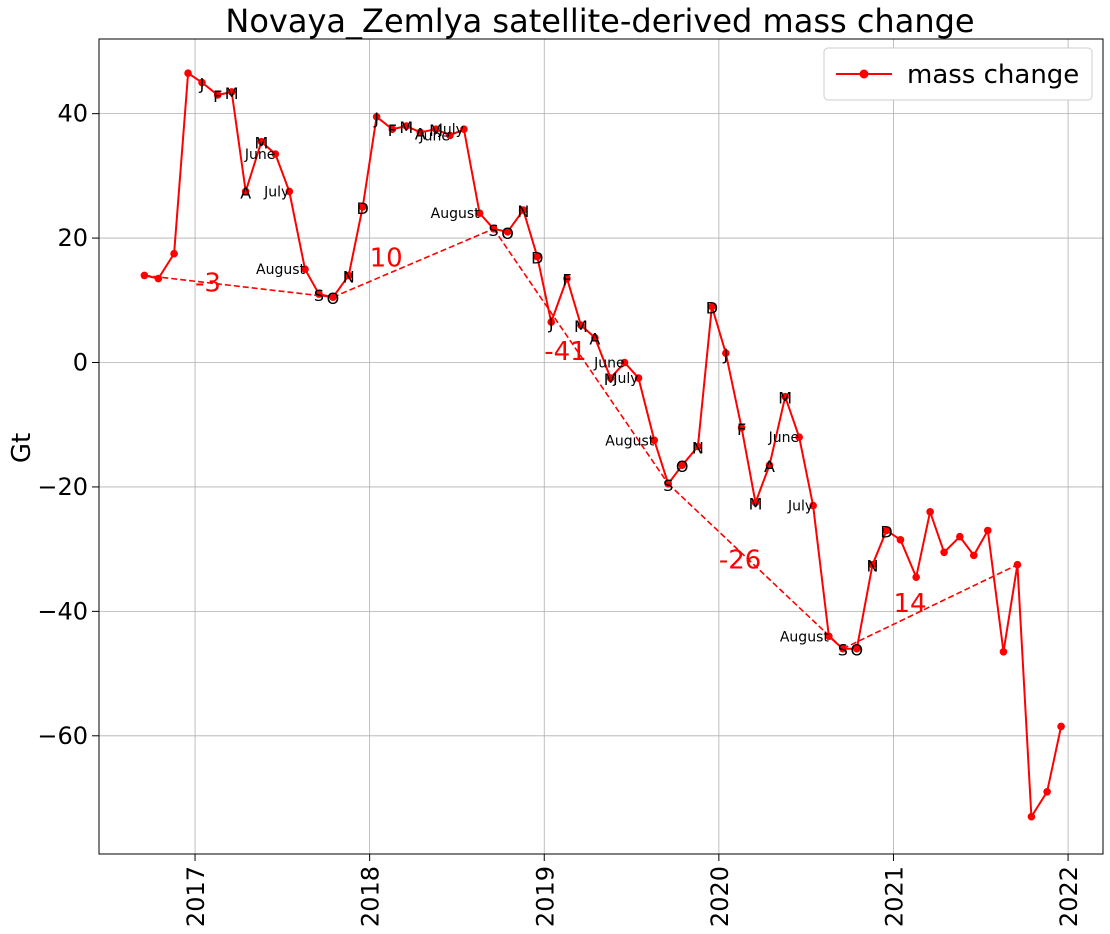 The width and height of the screenshot is (1110, 934). I want to click on trend-label: 14, so click(909, 604).